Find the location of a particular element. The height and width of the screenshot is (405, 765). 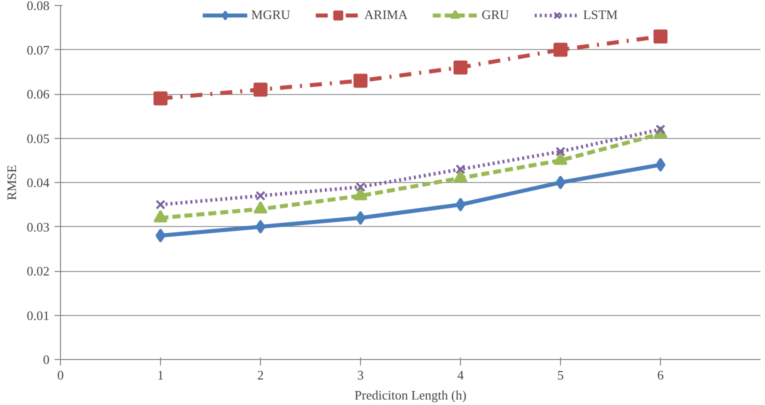

x-tick-label: 1 is located at coordinates (160, 375).